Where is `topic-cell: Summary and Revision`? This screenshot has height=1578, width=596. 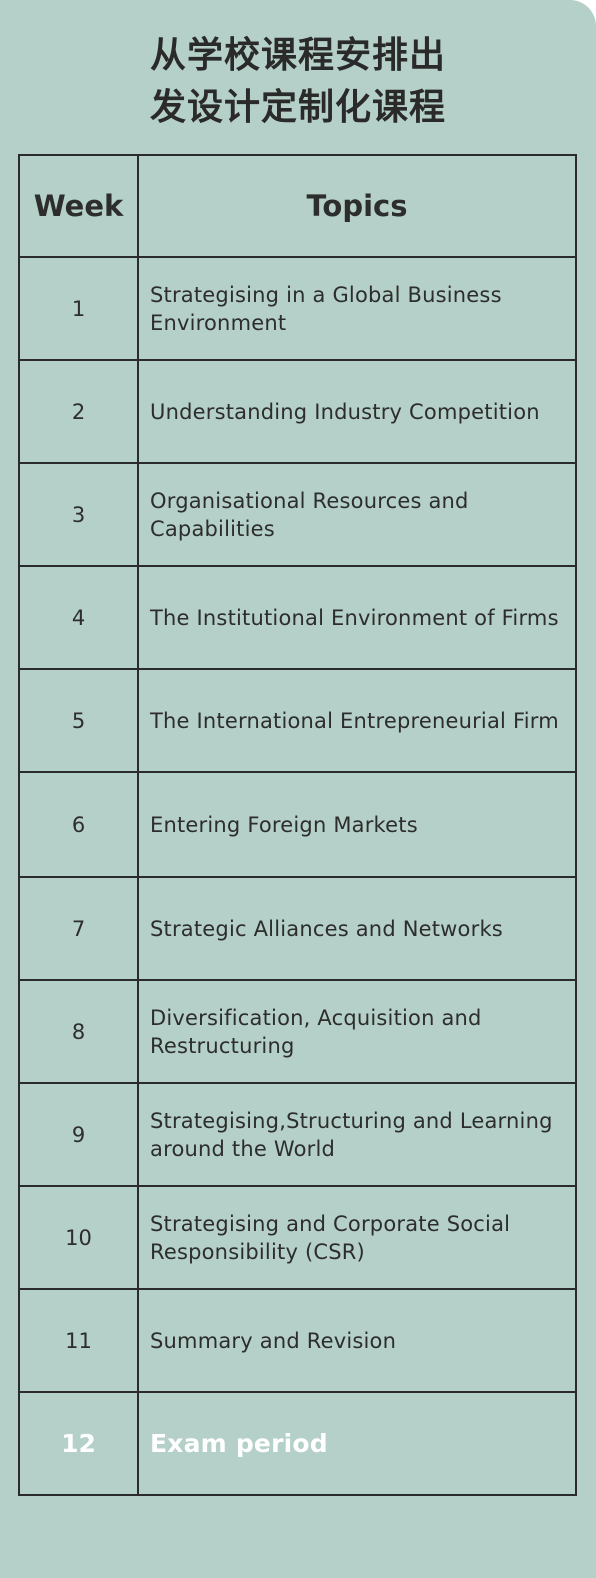
topic-cell: Summary and Revision is located at coordinates (357, 1340).